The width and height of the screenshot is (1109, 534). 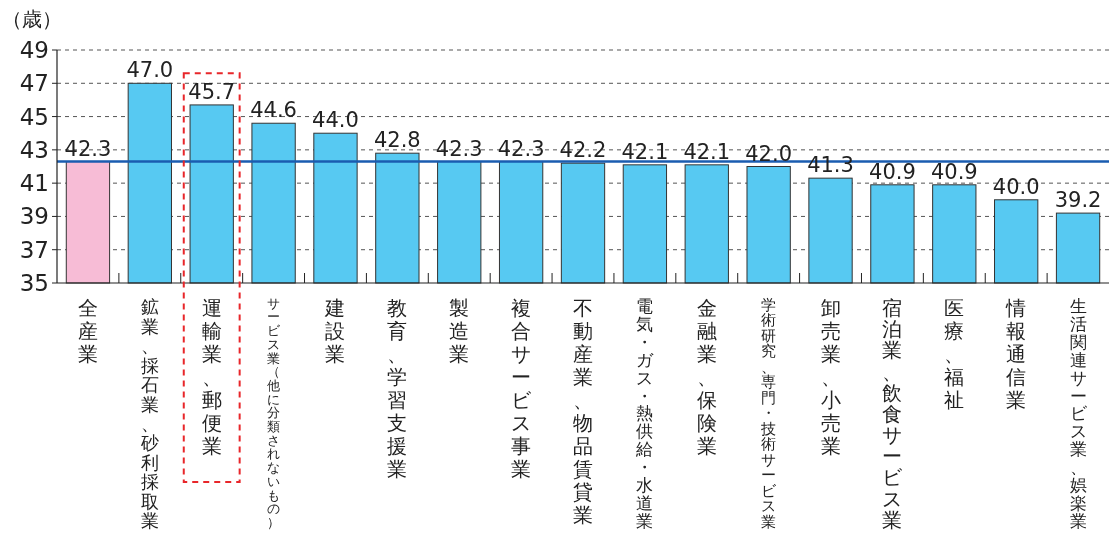 I want to click on x-tick-label: 運輸業、郵便業, so click(x=211, y=377).